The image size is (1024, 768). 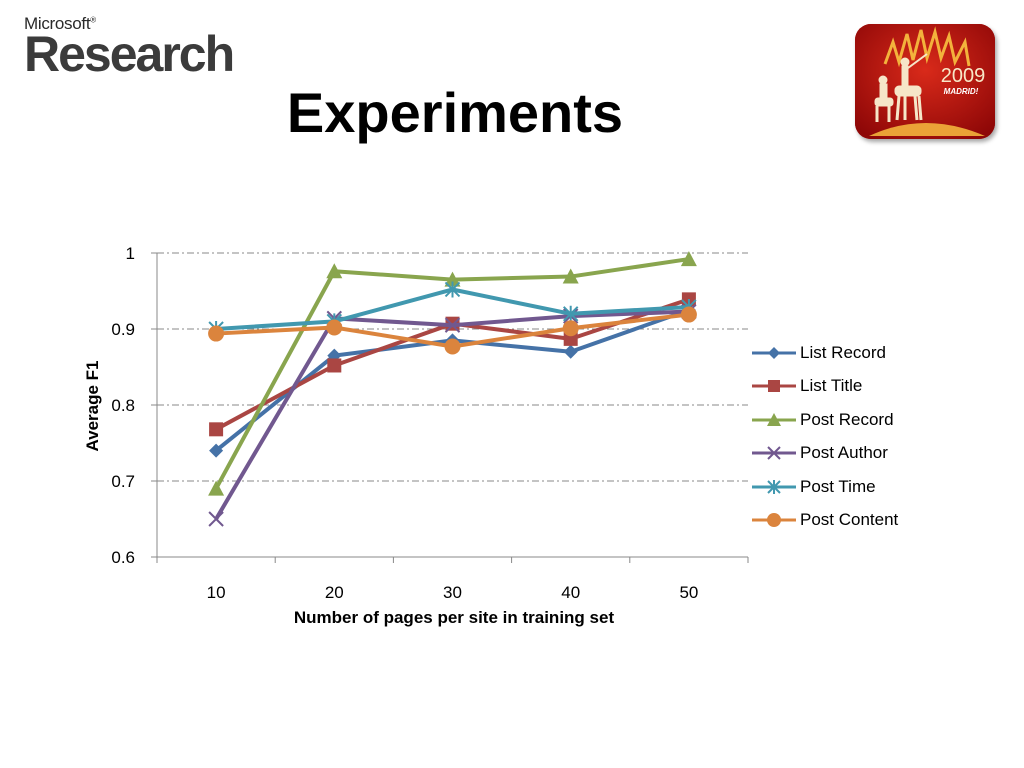 What do you see at coordinates (123, 557) in the screenshot?
I see `y-tick-label: 0.6` at bounding box center [123, 557].